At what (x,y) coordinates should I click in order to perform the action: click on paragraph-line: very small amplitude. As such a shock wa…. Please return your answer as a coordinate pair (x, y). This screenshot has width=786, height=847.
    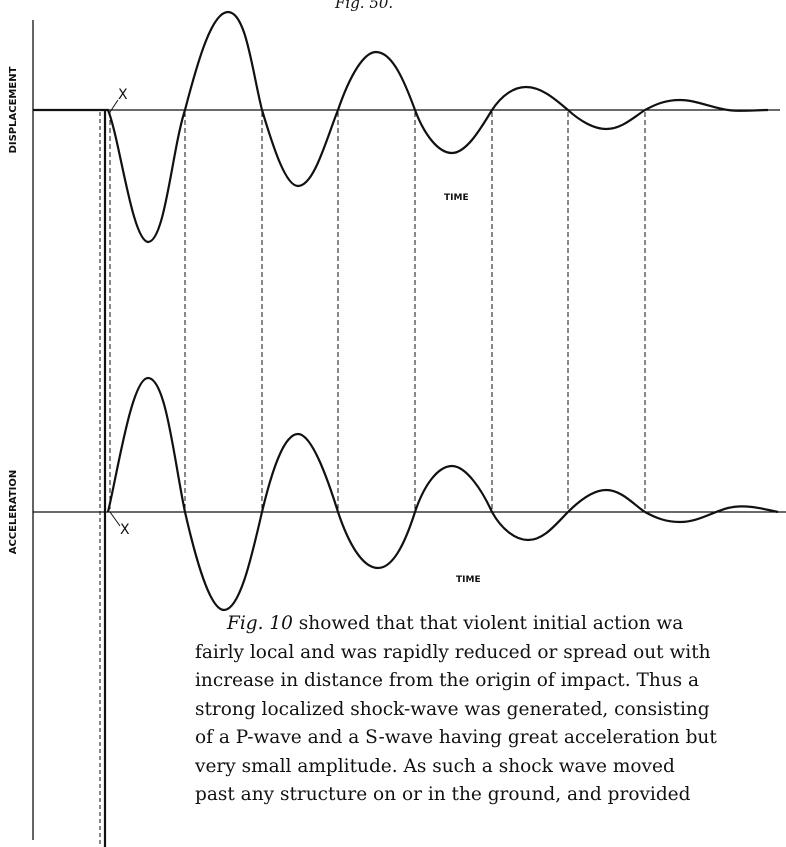
    Looking at the image, I should click on (435, 766).